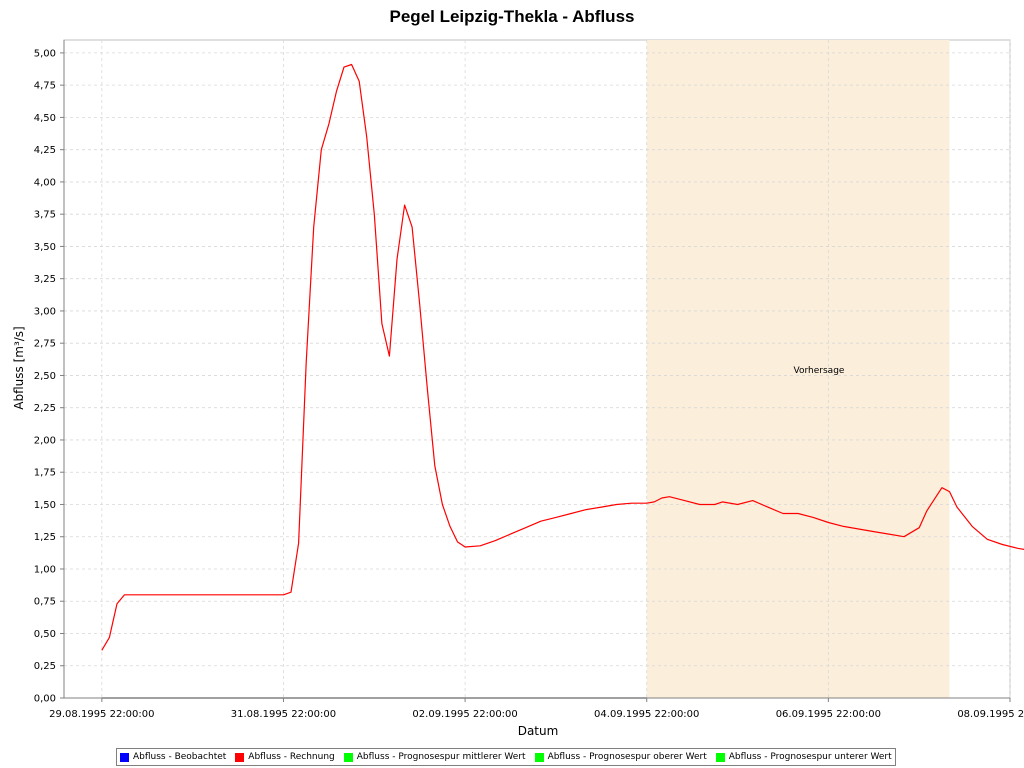 Image resolution: width=1024 pixels, height=768 pixels. I want to click on x-tick-label: 08.09.1995 22:00:00, so click(990, 714).